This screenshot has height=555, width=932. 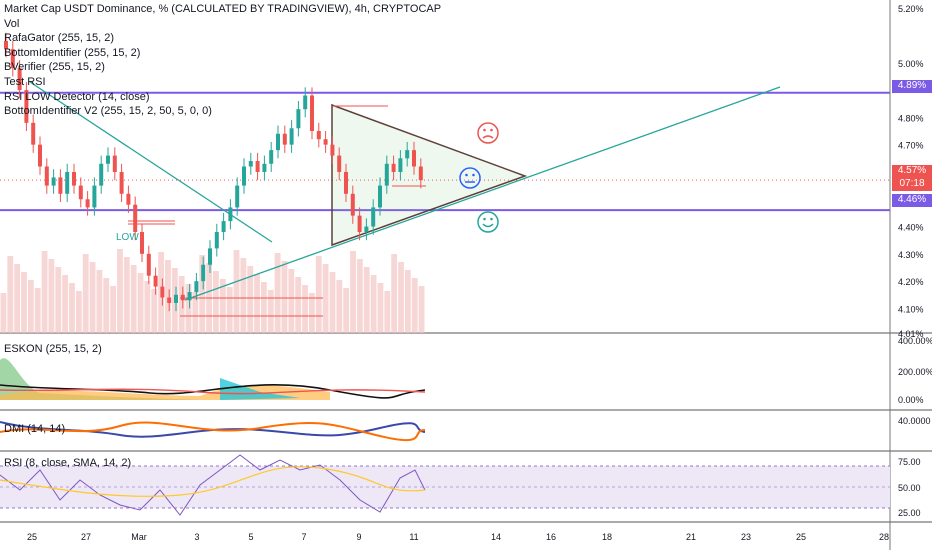 I want to click on rsi-tick: 50.00, so click(x=909, y=488).